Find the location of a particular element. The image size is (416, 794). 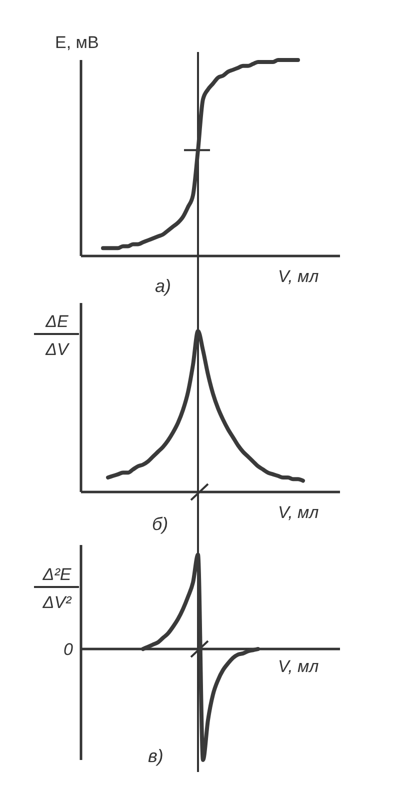

text: а) is located at coordinates (163, 286).